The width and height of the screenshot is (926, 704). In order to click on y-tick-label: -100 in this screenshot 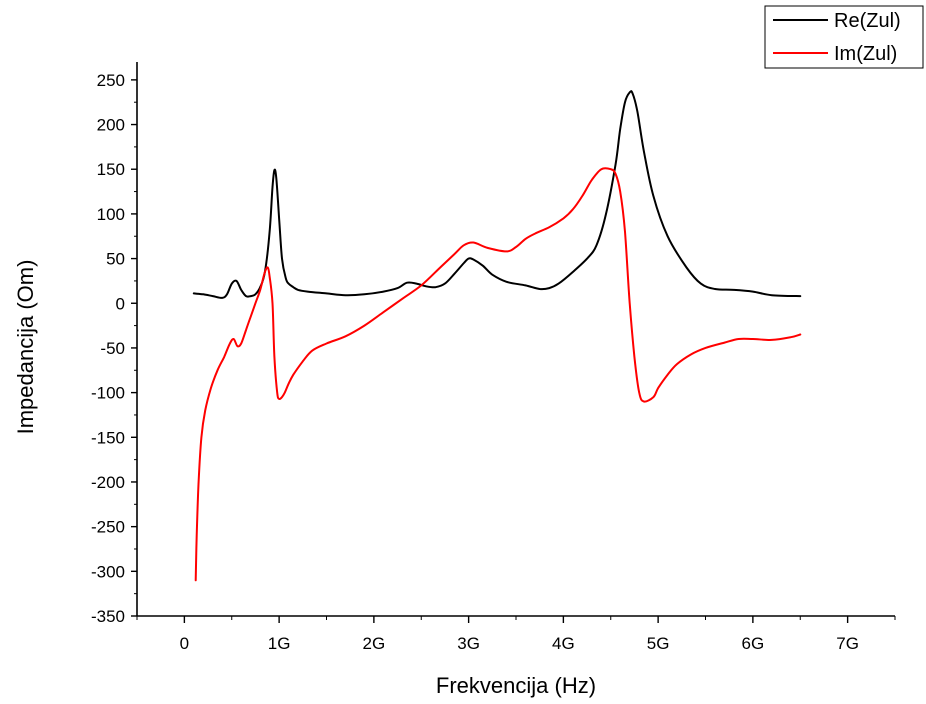, I will do `click(108, 393)`.